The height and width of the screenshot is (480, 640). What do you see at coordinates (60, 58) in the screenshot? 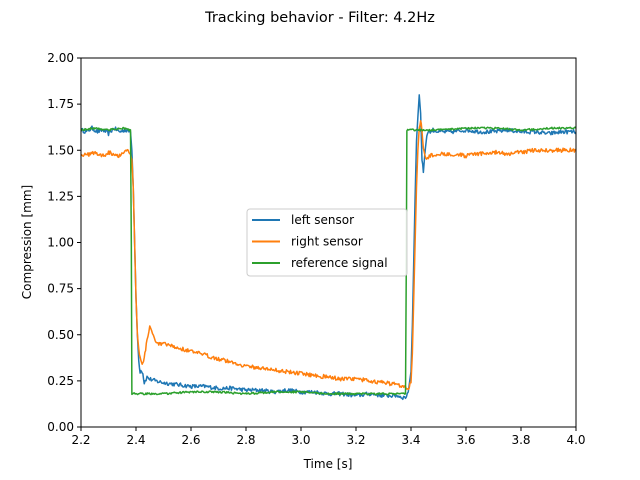
I see `y-tick-label: 2.00` at bounding box center [60, 58].